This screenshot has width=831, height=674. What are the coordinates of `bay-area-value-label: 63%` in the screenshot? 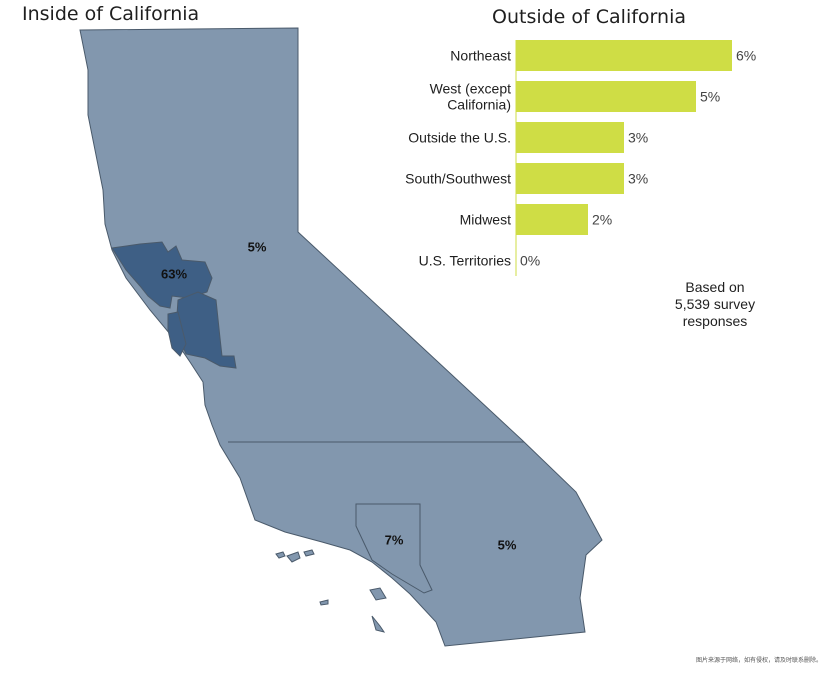 It's located at (174, 274).